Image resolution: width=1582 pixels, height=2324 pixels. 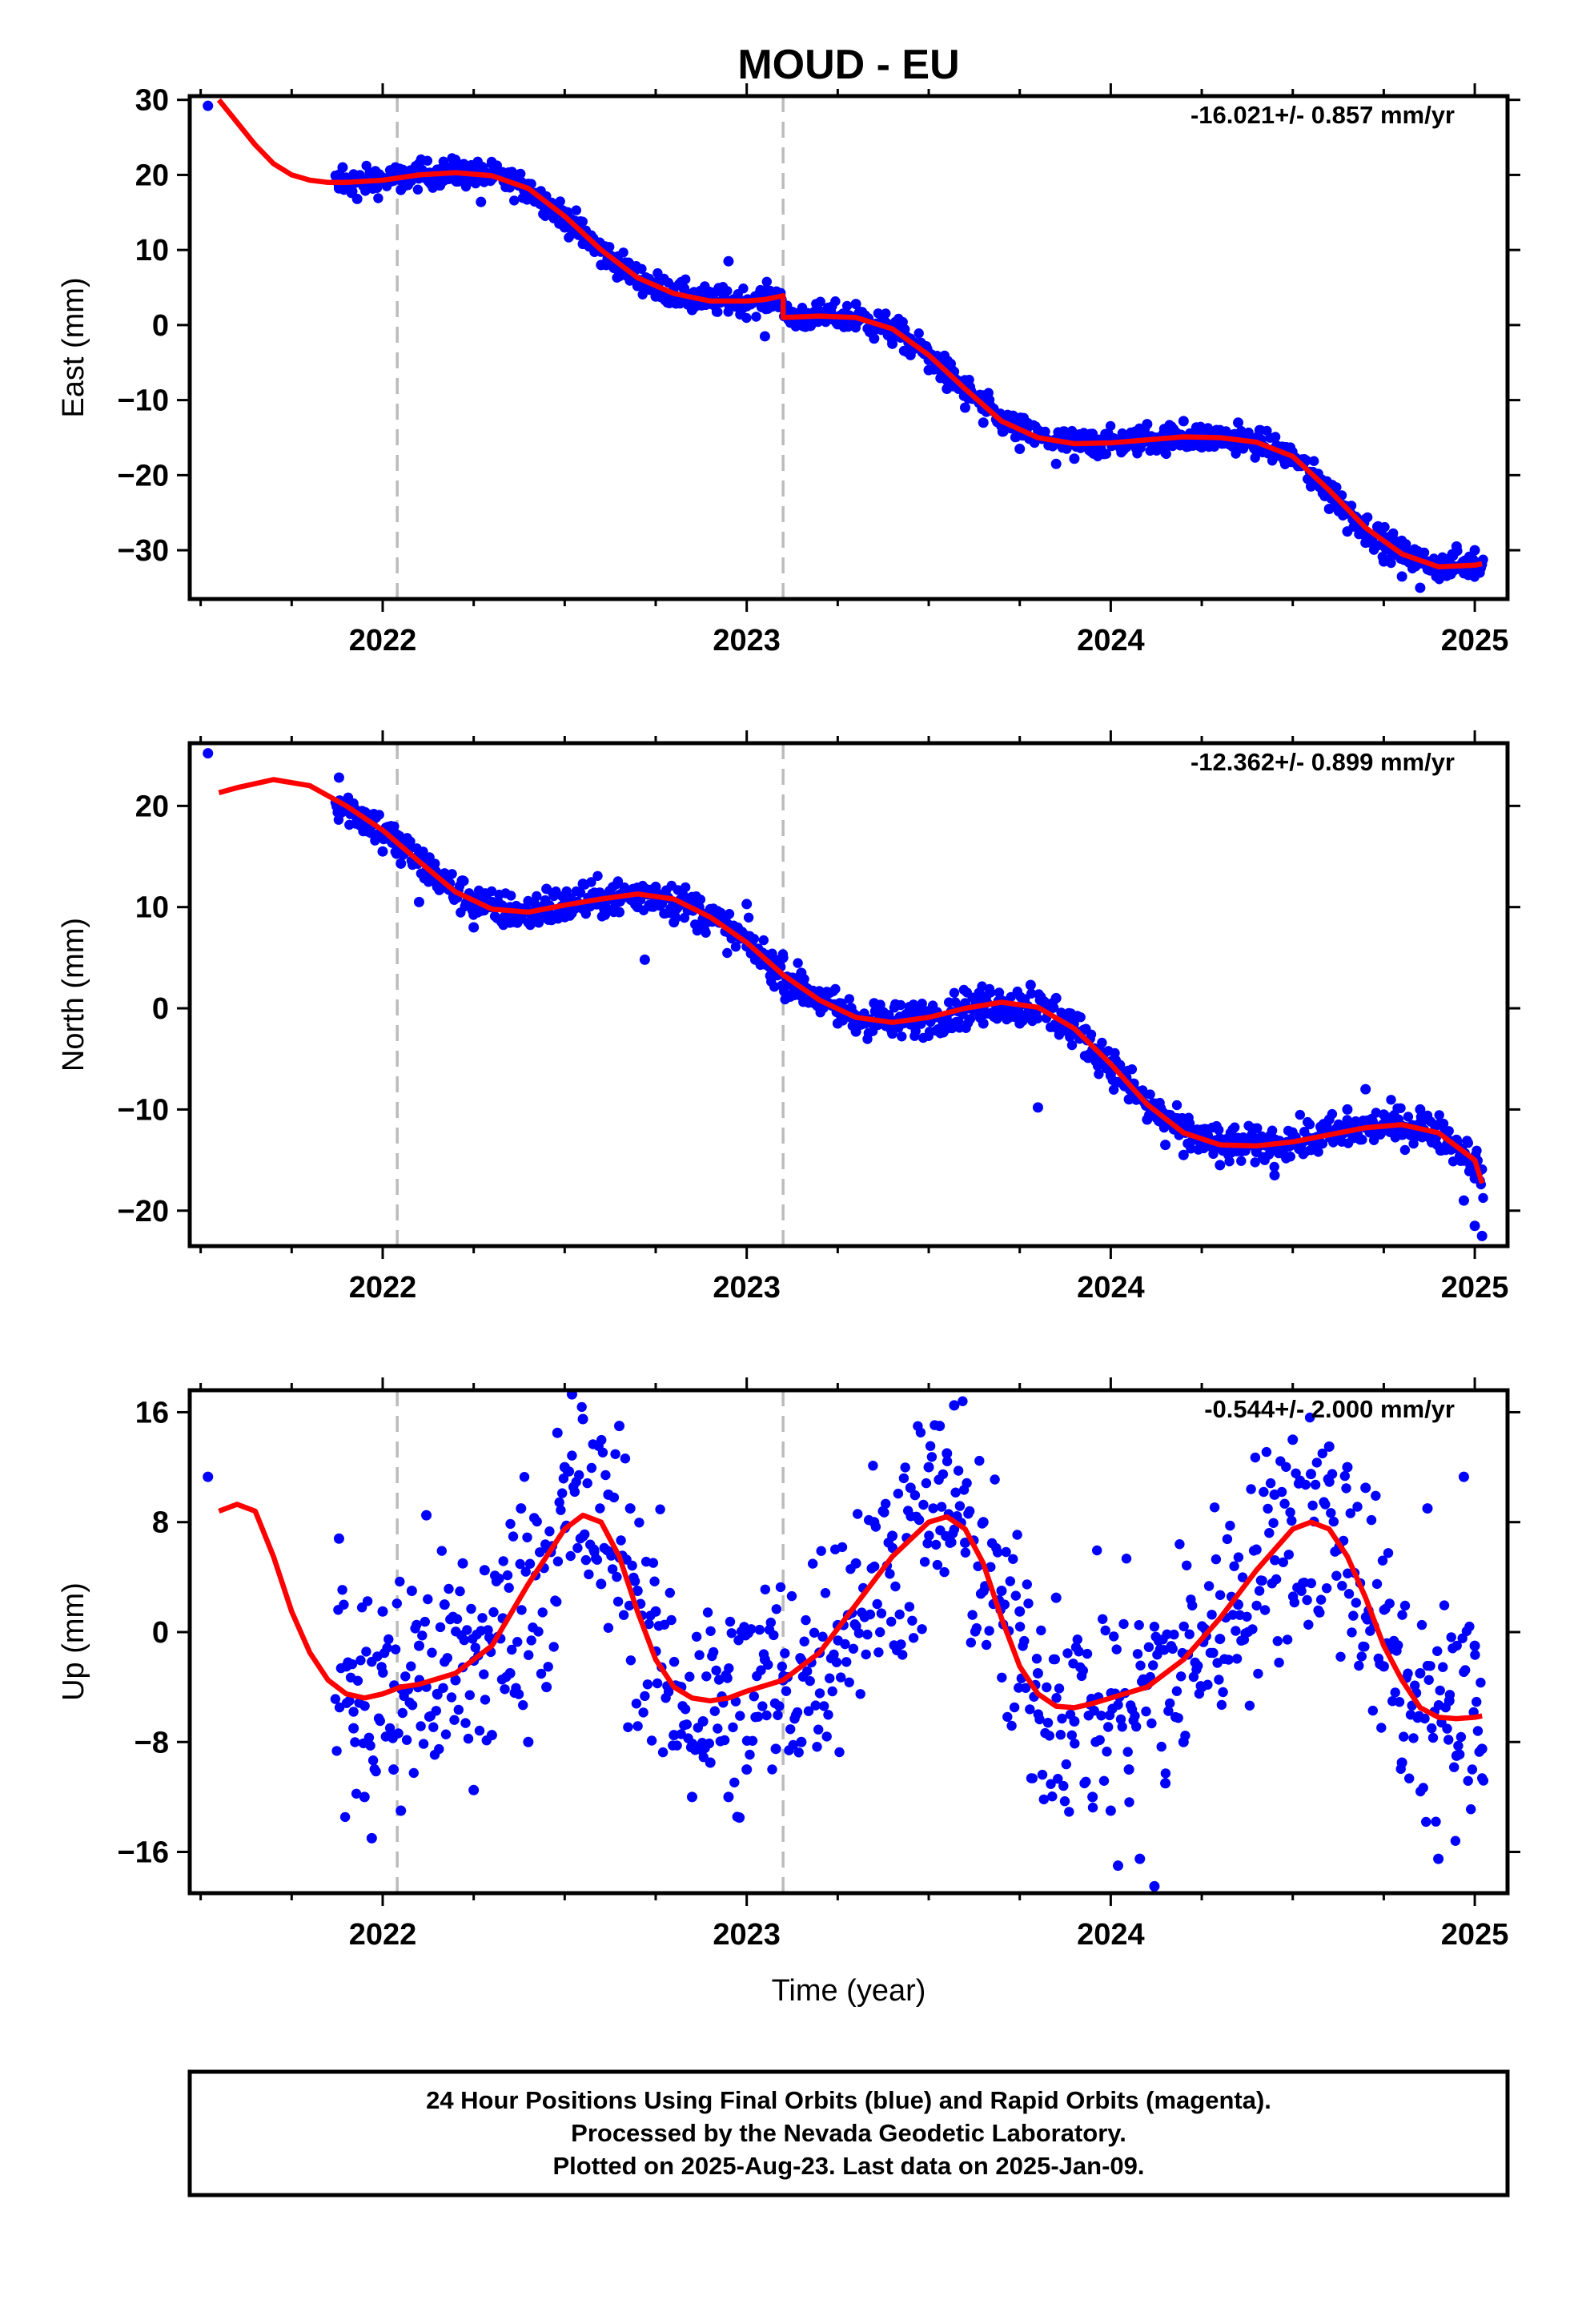 What do you see at coordinates (74, 1642) in the screenshot?
I see `up-y-axis-label: Up (mm)` at bounding box center [74, 1642].